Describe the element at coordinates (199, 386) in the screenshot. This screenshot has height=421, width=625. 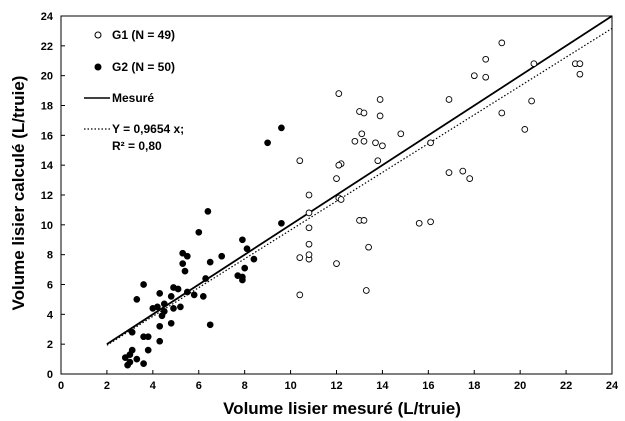
I see `x-tick-label: 6` at that location.